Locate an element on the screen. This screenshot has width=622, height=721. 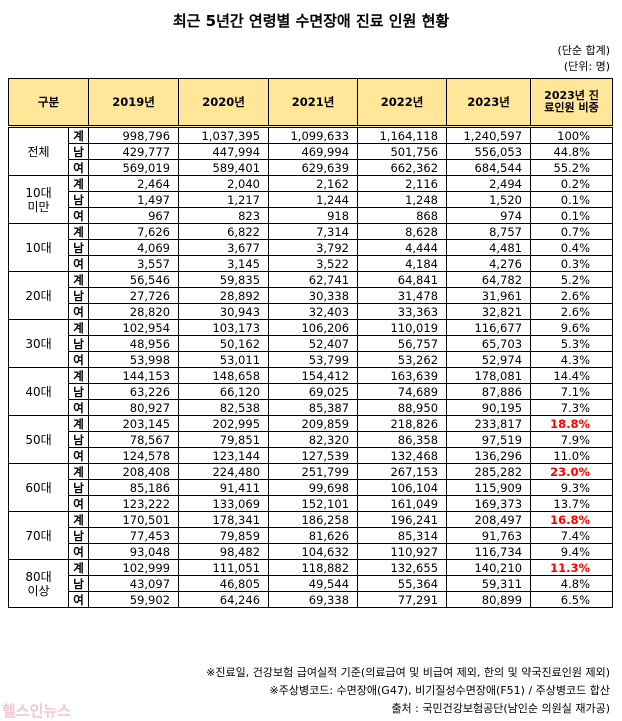
table-row: 여 80,927 82,538 85,387 88,950 90,195 7.3% is located at coordinates (311, 407).